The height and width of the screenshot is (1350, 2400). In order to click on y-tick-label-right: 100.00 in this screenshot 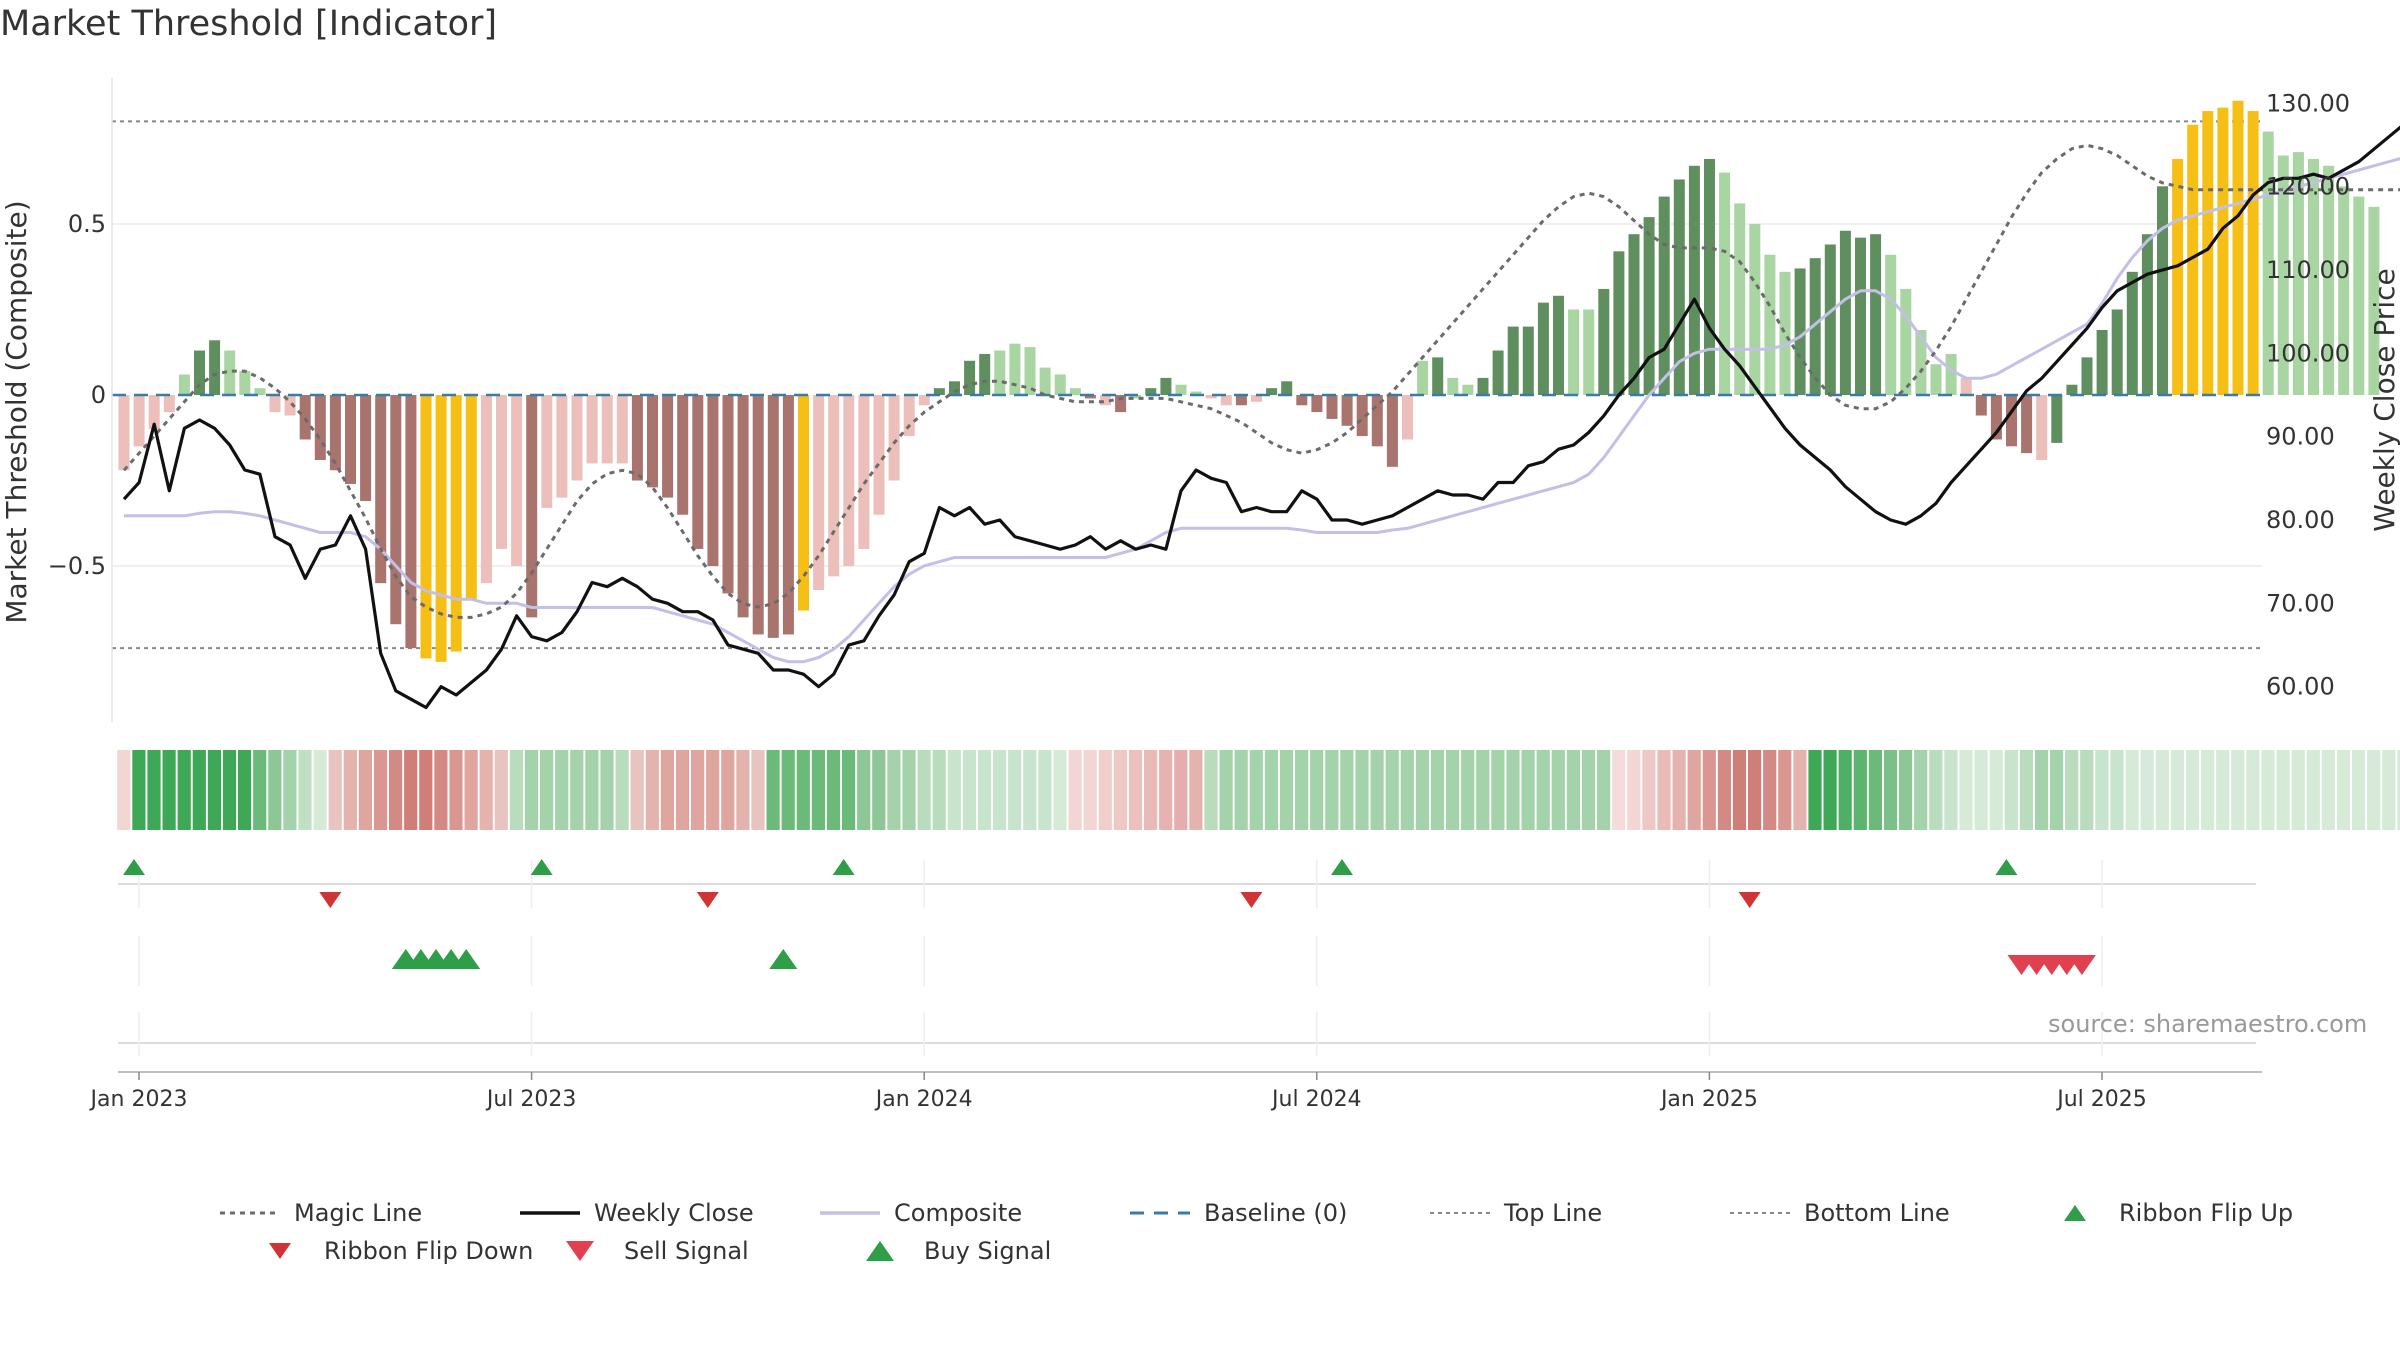, I will do `click(2308, 353)`.